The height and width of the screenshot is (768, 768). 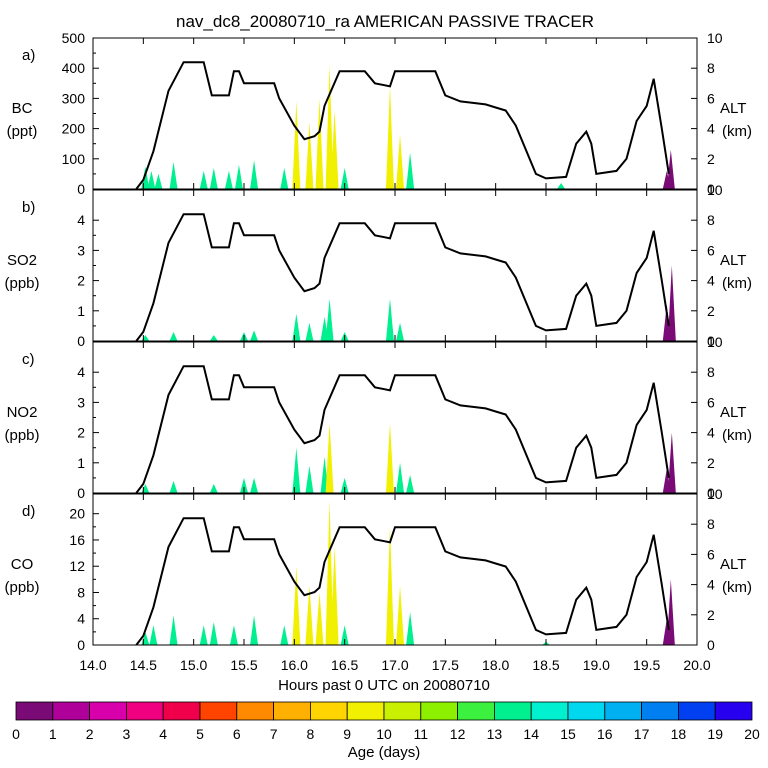 I want to click on colorbar-tick-label: 3, so click(x=127, y=734).